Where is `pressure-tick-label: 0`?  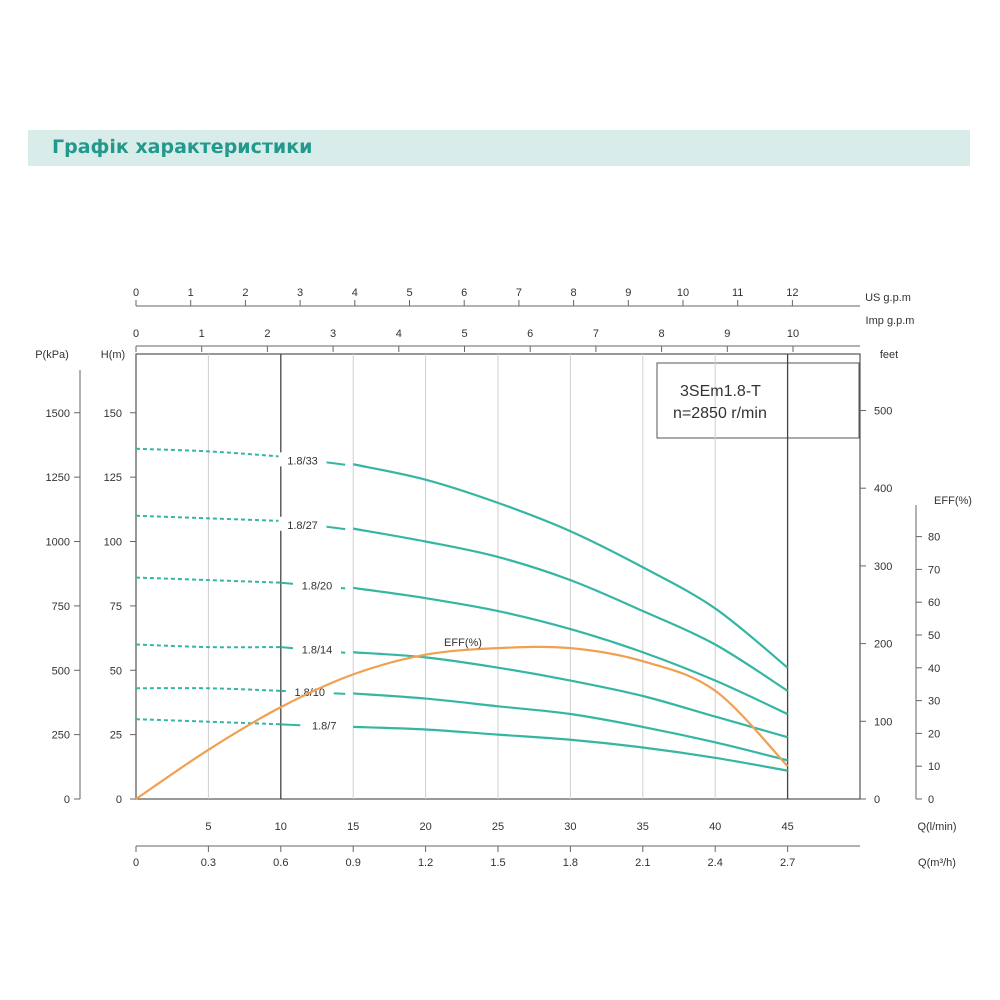
pressure-tick-label: 0 is located at coordinates (67, 800).